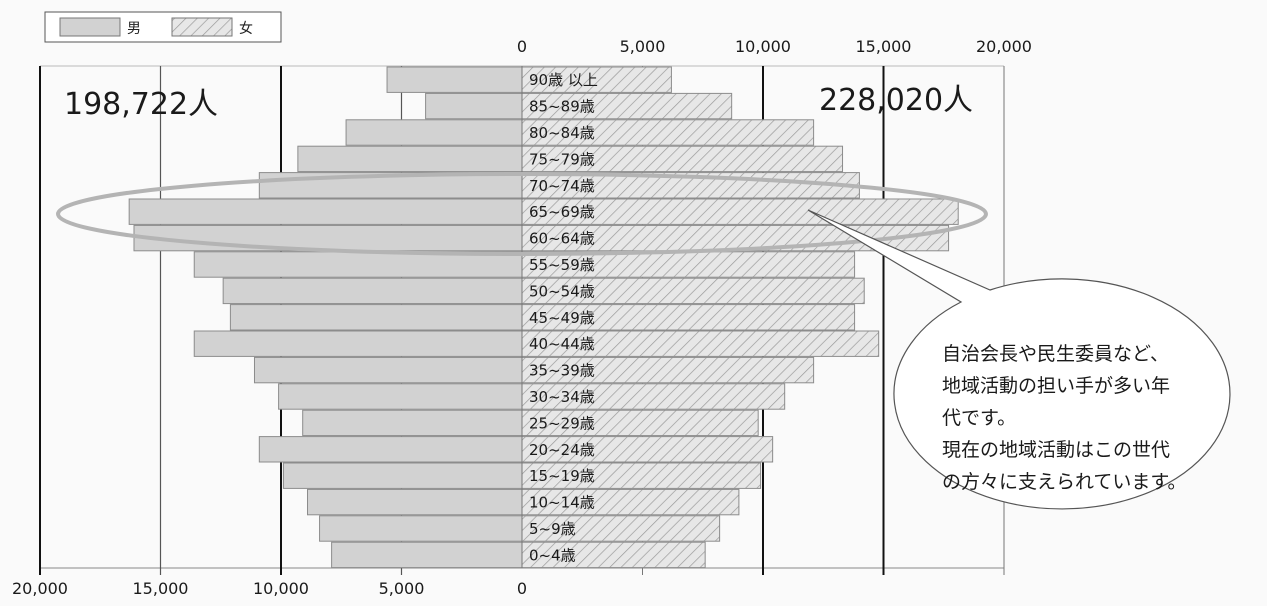  I want to click on callout-line-2: 地域活動の担い手が多い年, so click(1056, 386).